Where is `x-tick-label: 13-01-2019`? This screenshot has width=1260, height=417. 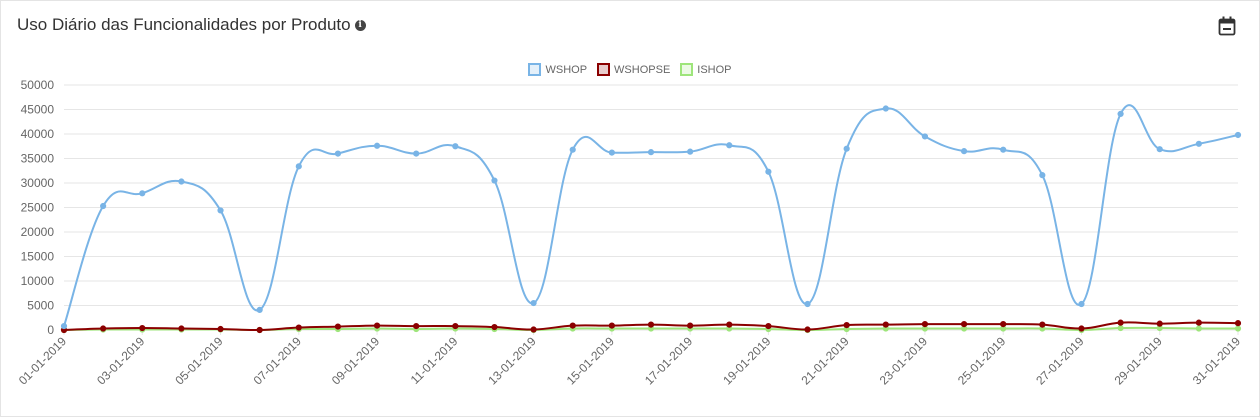 x-tick-label: 13-01-2019 is located at coordinates (512, 361).